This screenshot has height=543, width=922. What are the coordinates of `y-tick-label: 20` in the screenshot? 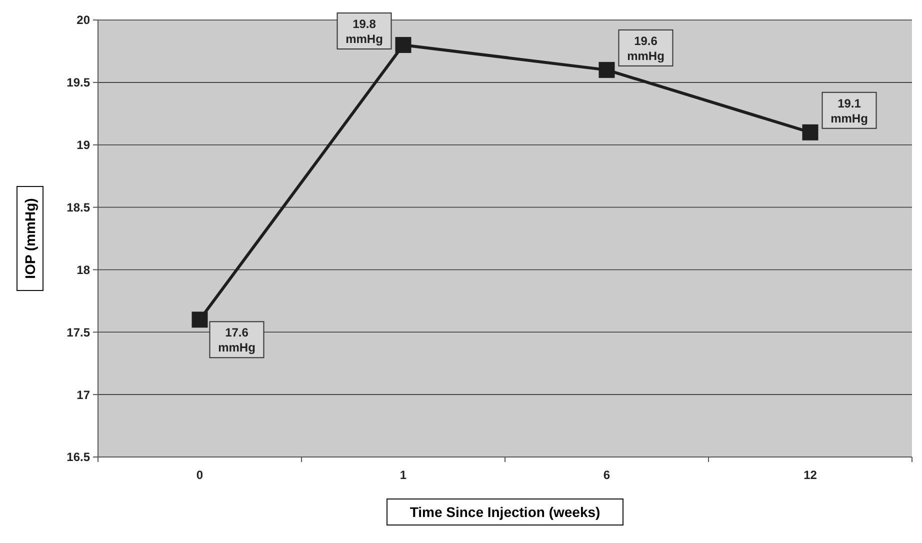 It's located at (83, 20).